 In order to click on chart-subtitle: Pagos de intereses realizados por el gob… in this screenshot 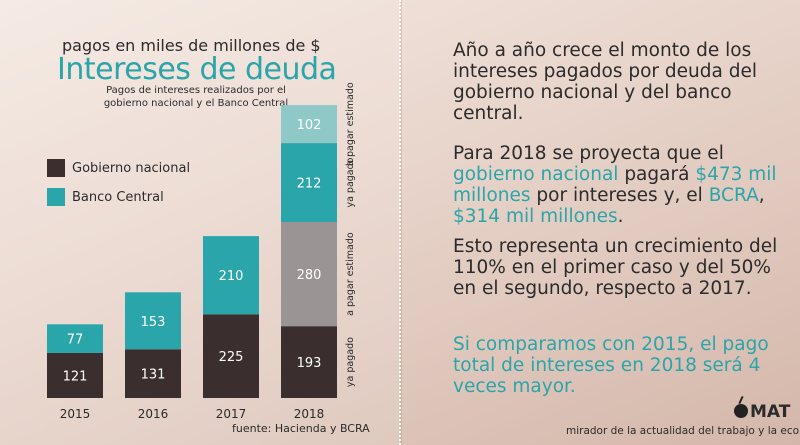, I will do `click(196, 97)`.